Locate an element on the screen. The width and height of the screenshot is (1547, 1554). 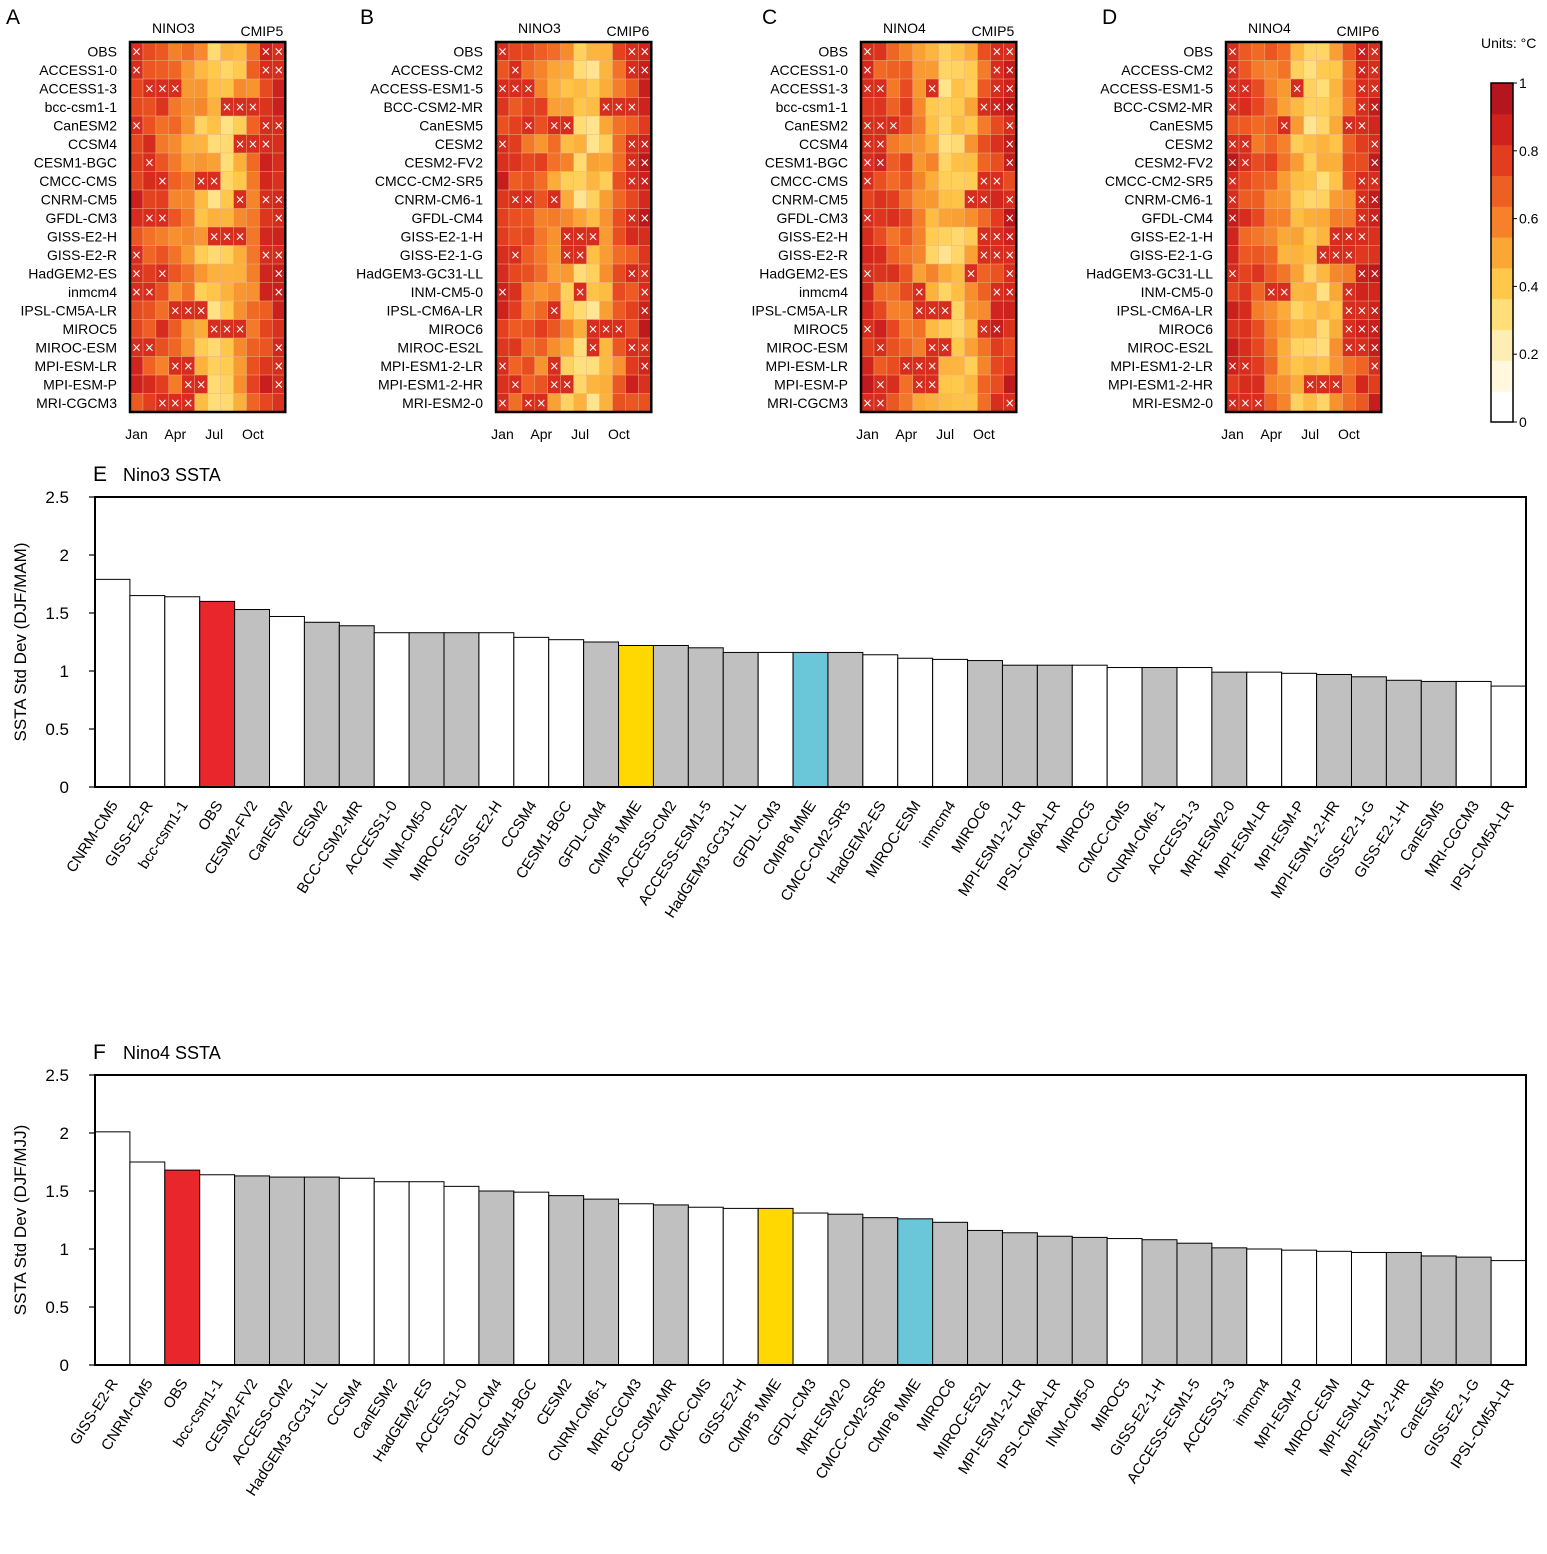
row-label: GISS-E2-R is located at coordinates (82, 255).